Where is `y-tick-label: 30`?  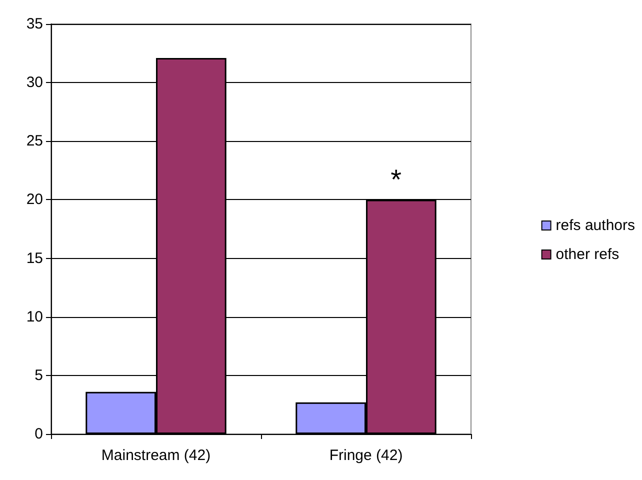 y-tick-label: 30 is located at coordinates (34, 83).